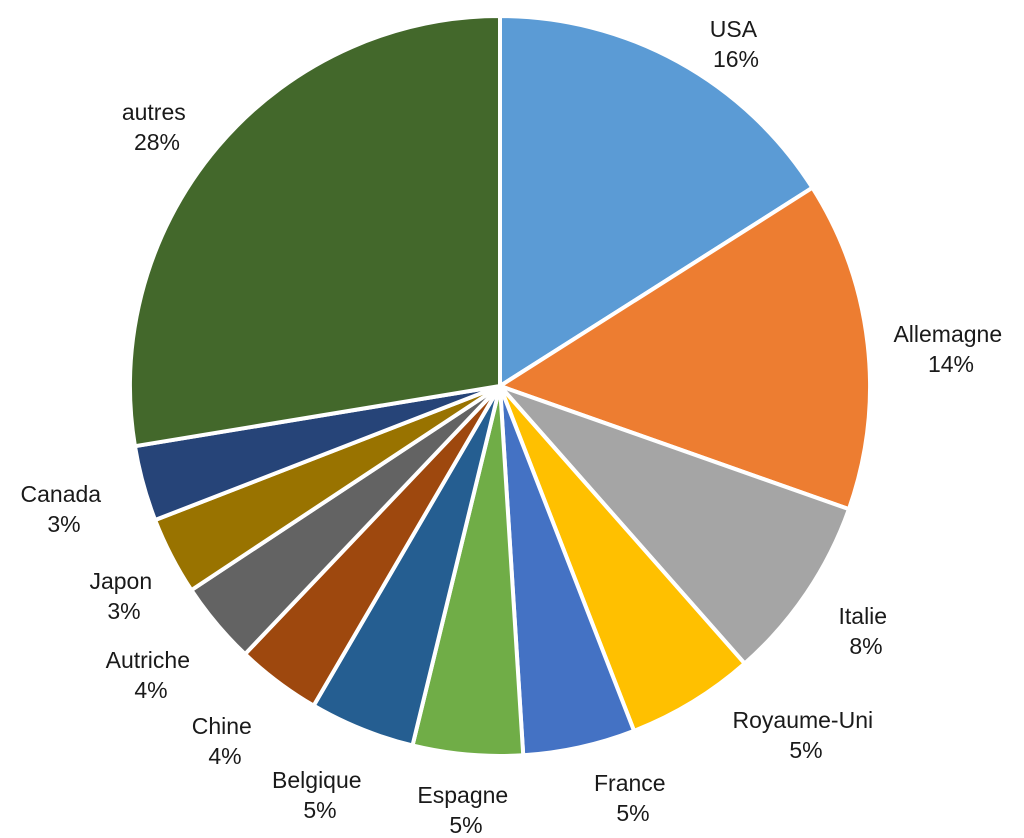 This screenshot has height=838, width=1024. I want to click on label-royaume-uni-name: Royaume-Uni, so click(803, 720).